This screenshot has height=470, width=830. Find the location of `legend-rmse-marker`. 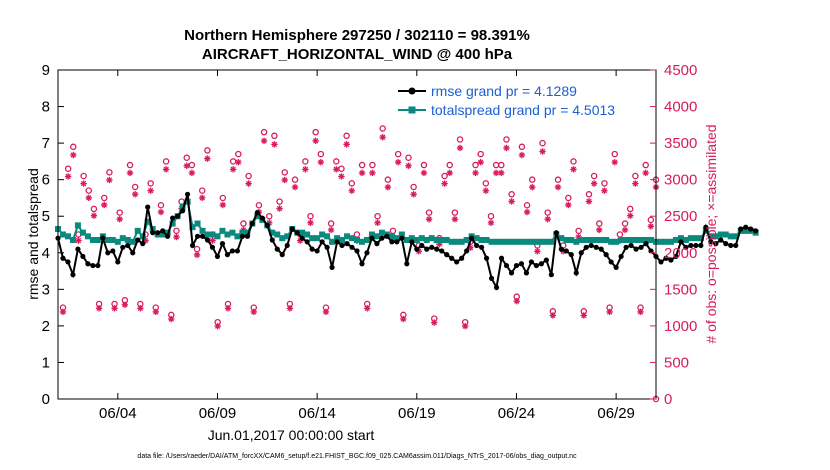

legend-rmse-marker is located at coordinates (412, 91).